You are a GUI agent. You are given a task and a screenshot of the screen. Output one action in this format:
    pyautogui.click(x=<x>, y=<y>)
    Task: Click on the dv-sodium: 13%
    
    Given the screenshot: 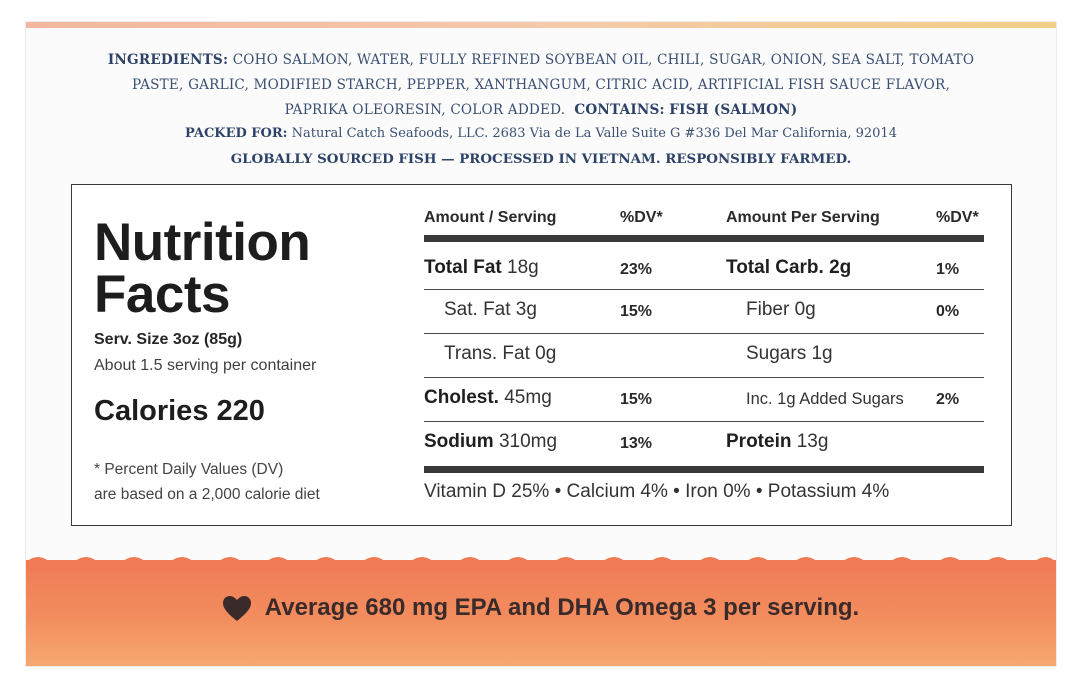 What is the action you would take?
    pyautogui.click(x=636, y=443)
    